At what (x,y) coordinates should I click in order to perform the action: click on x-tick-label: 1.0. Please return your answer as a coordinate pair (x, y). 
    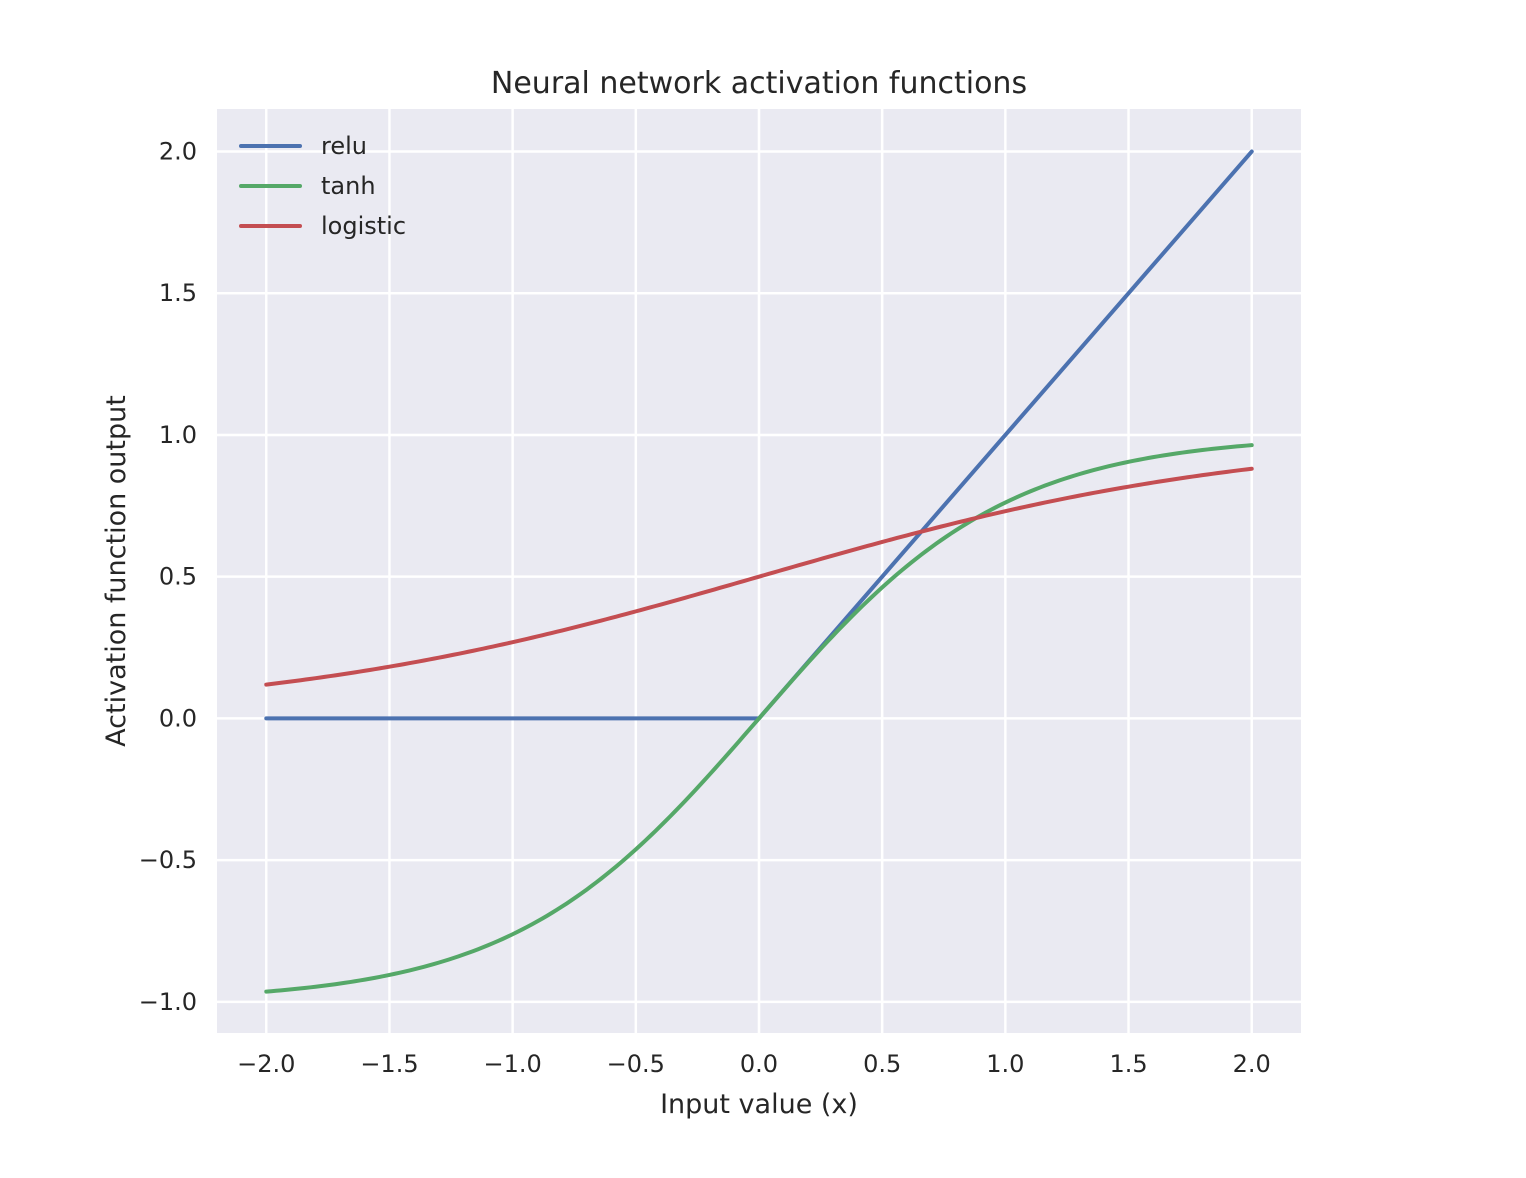
    Looking at the image, I should click on (1005, 1064).